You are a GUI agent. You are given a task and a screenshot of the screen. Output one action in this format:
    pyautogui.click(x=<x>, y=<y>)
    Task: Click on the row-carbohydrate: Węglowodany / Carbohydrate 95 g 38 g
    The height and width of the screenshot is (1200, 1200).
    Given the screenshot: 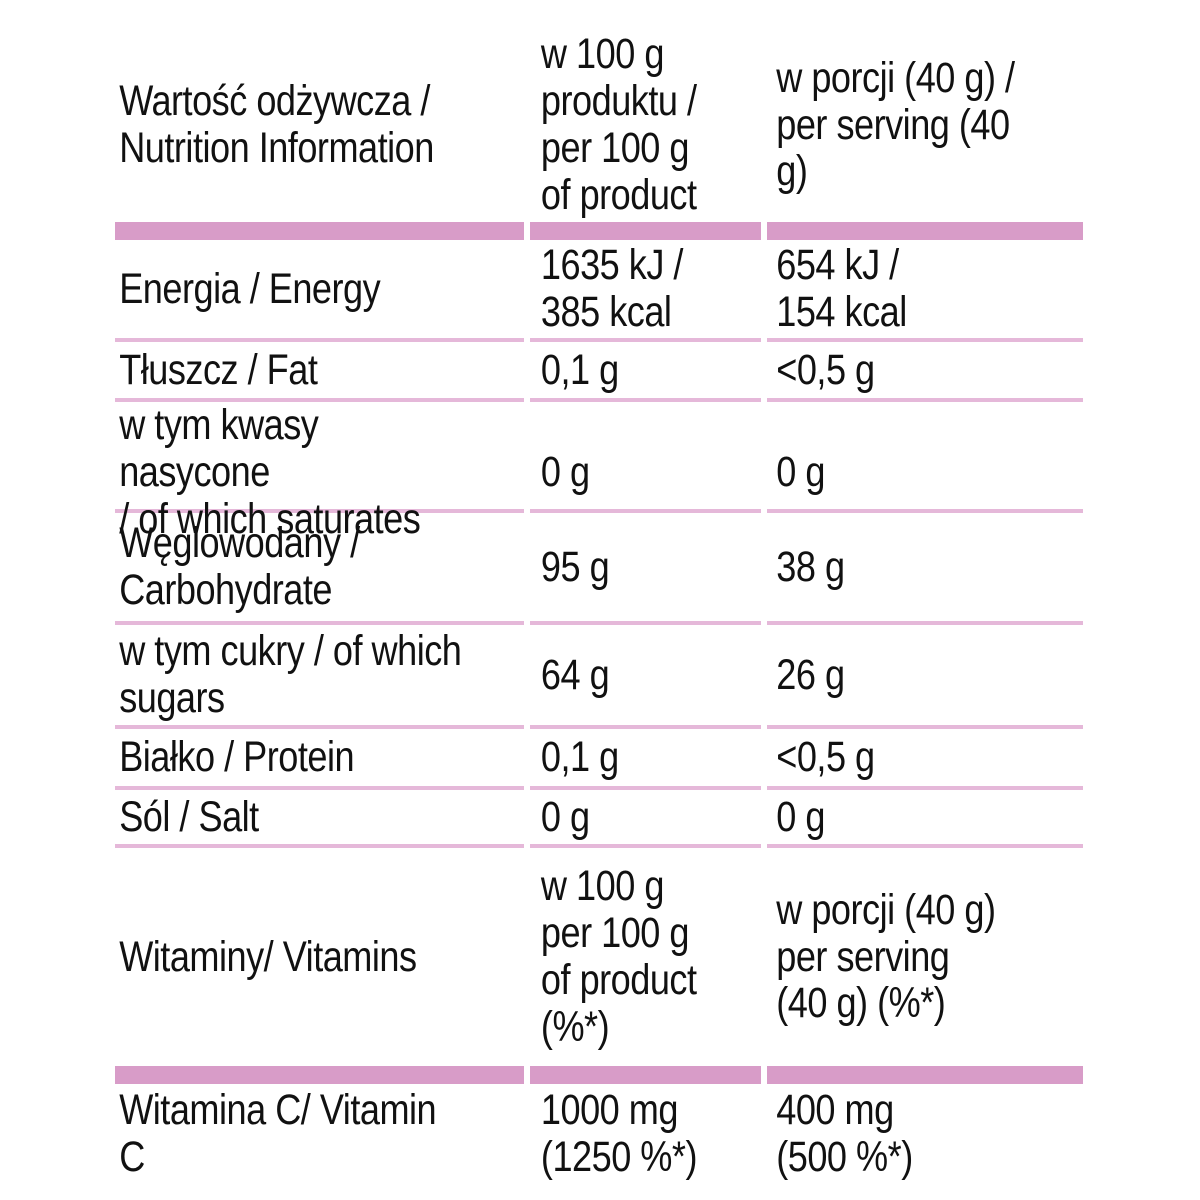 What is the action you would take?
    pyautogui.click(x=599, y=567)
    